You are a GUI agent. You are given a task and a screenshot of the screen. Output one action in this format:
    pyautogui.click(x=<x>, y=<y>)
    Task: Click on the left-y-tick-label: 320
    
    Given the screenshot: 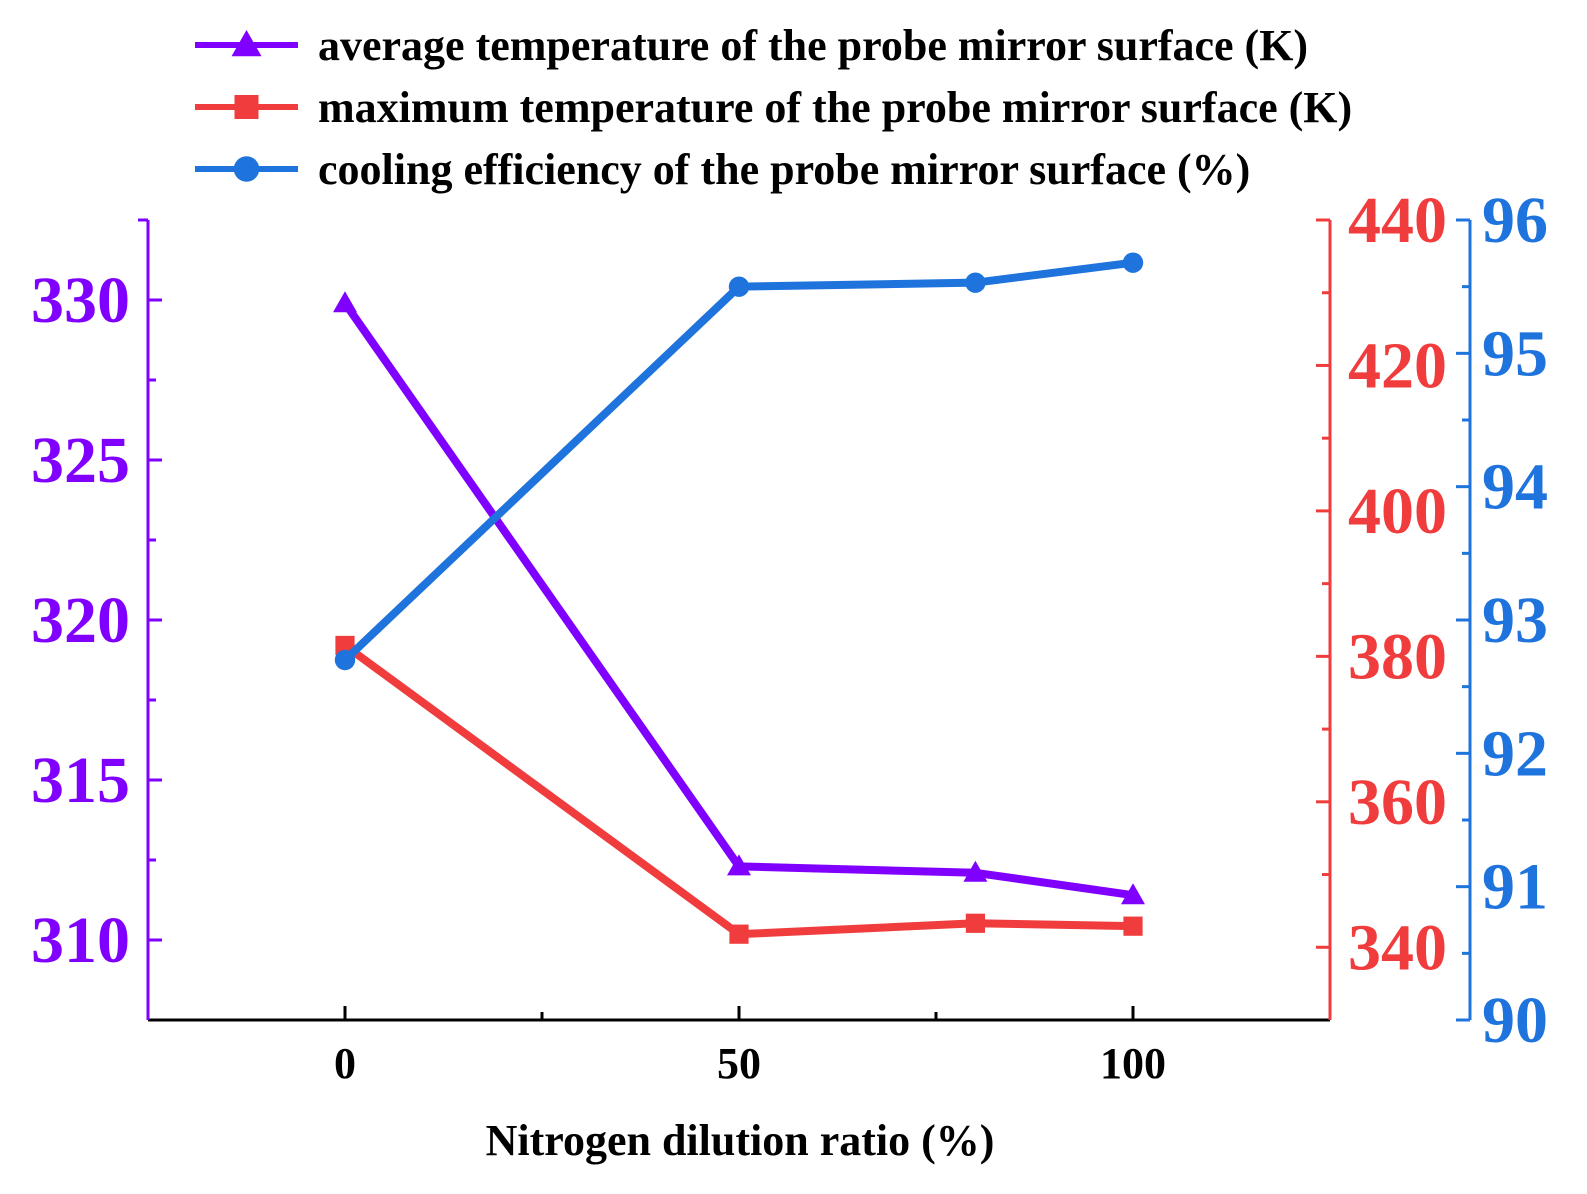 What is the action you would take?
    pyautogui.click(x=80, y=620)
    